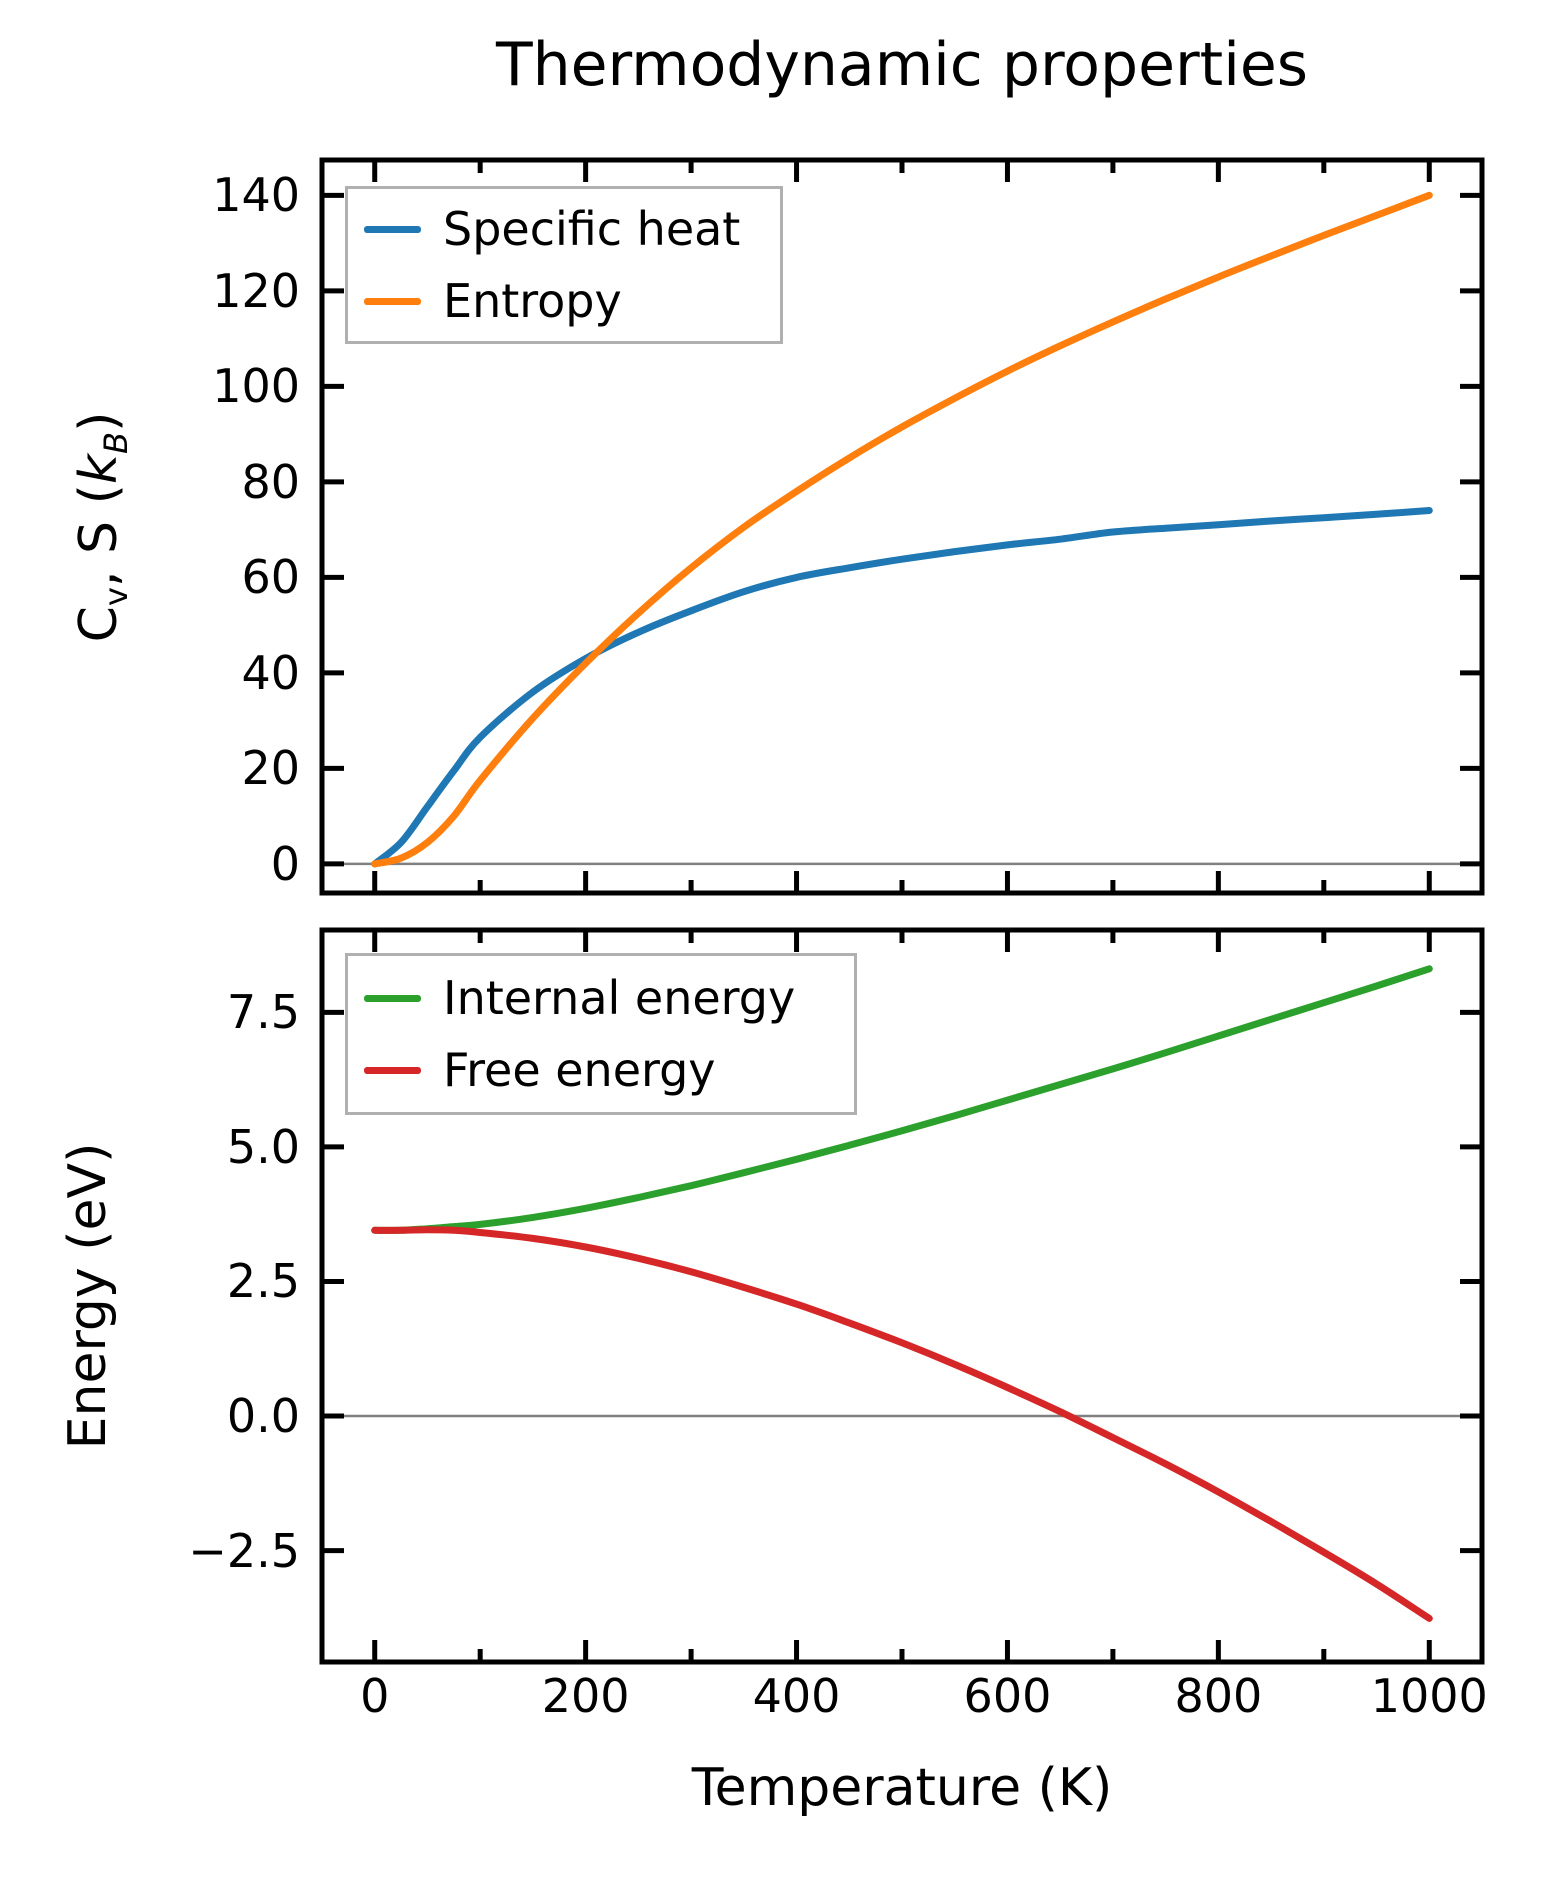  I want to click on y-tick-label: 20, so click(270, 768).